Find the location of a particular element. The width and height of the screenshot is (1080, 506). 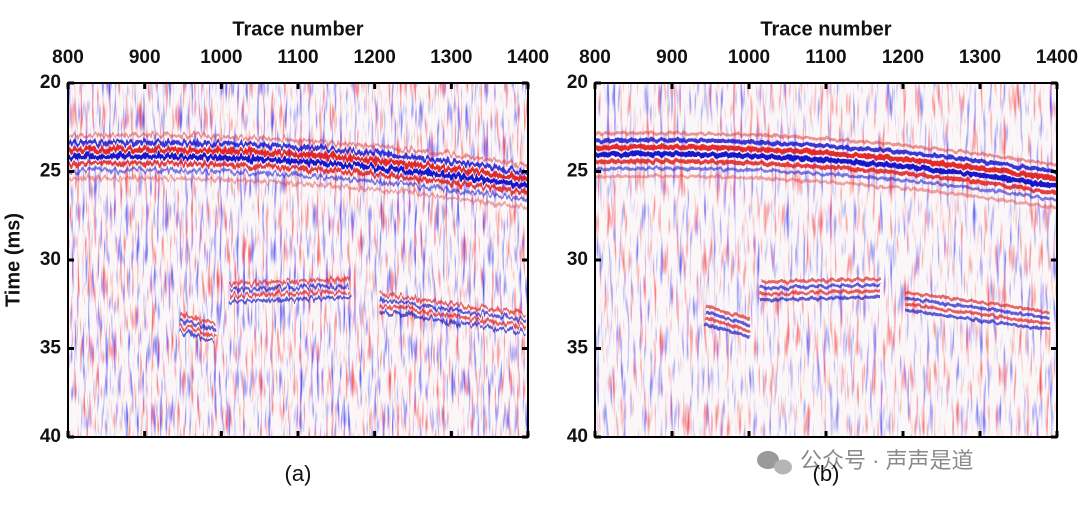

watermark: 公众号 · 声声是道 is located at coordinates (887, 460).